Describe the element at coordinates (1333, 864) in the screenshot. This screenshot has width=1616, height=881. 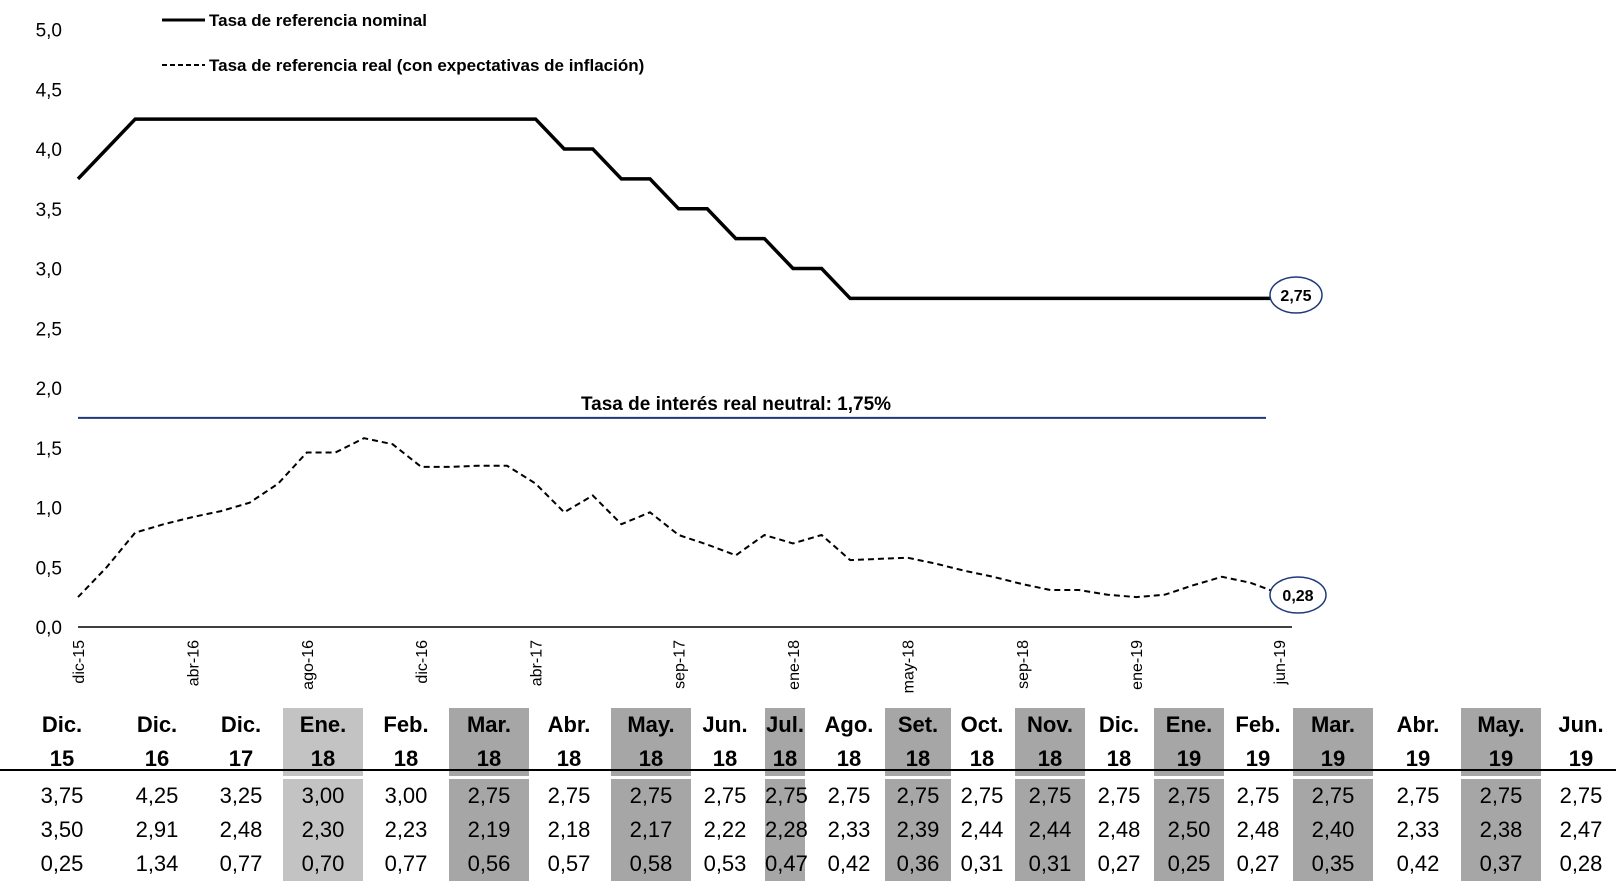
I see `table-cell-real: 0,35` at that location.